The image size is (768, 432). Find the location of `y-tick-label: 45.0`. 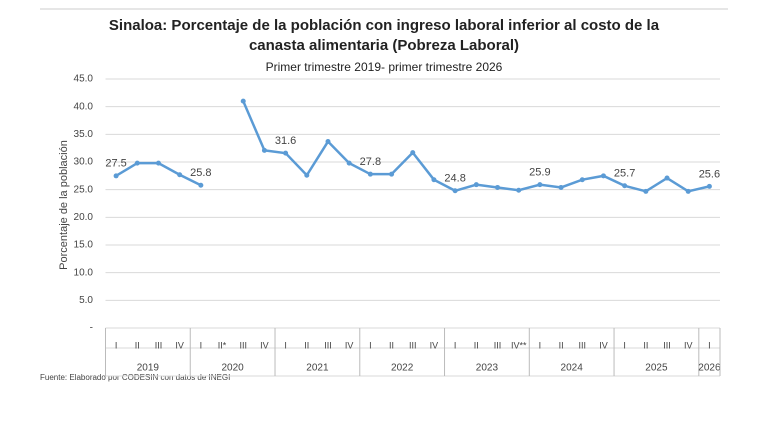

y-tick-label: 45.0 is located at coordinates (84, 79).